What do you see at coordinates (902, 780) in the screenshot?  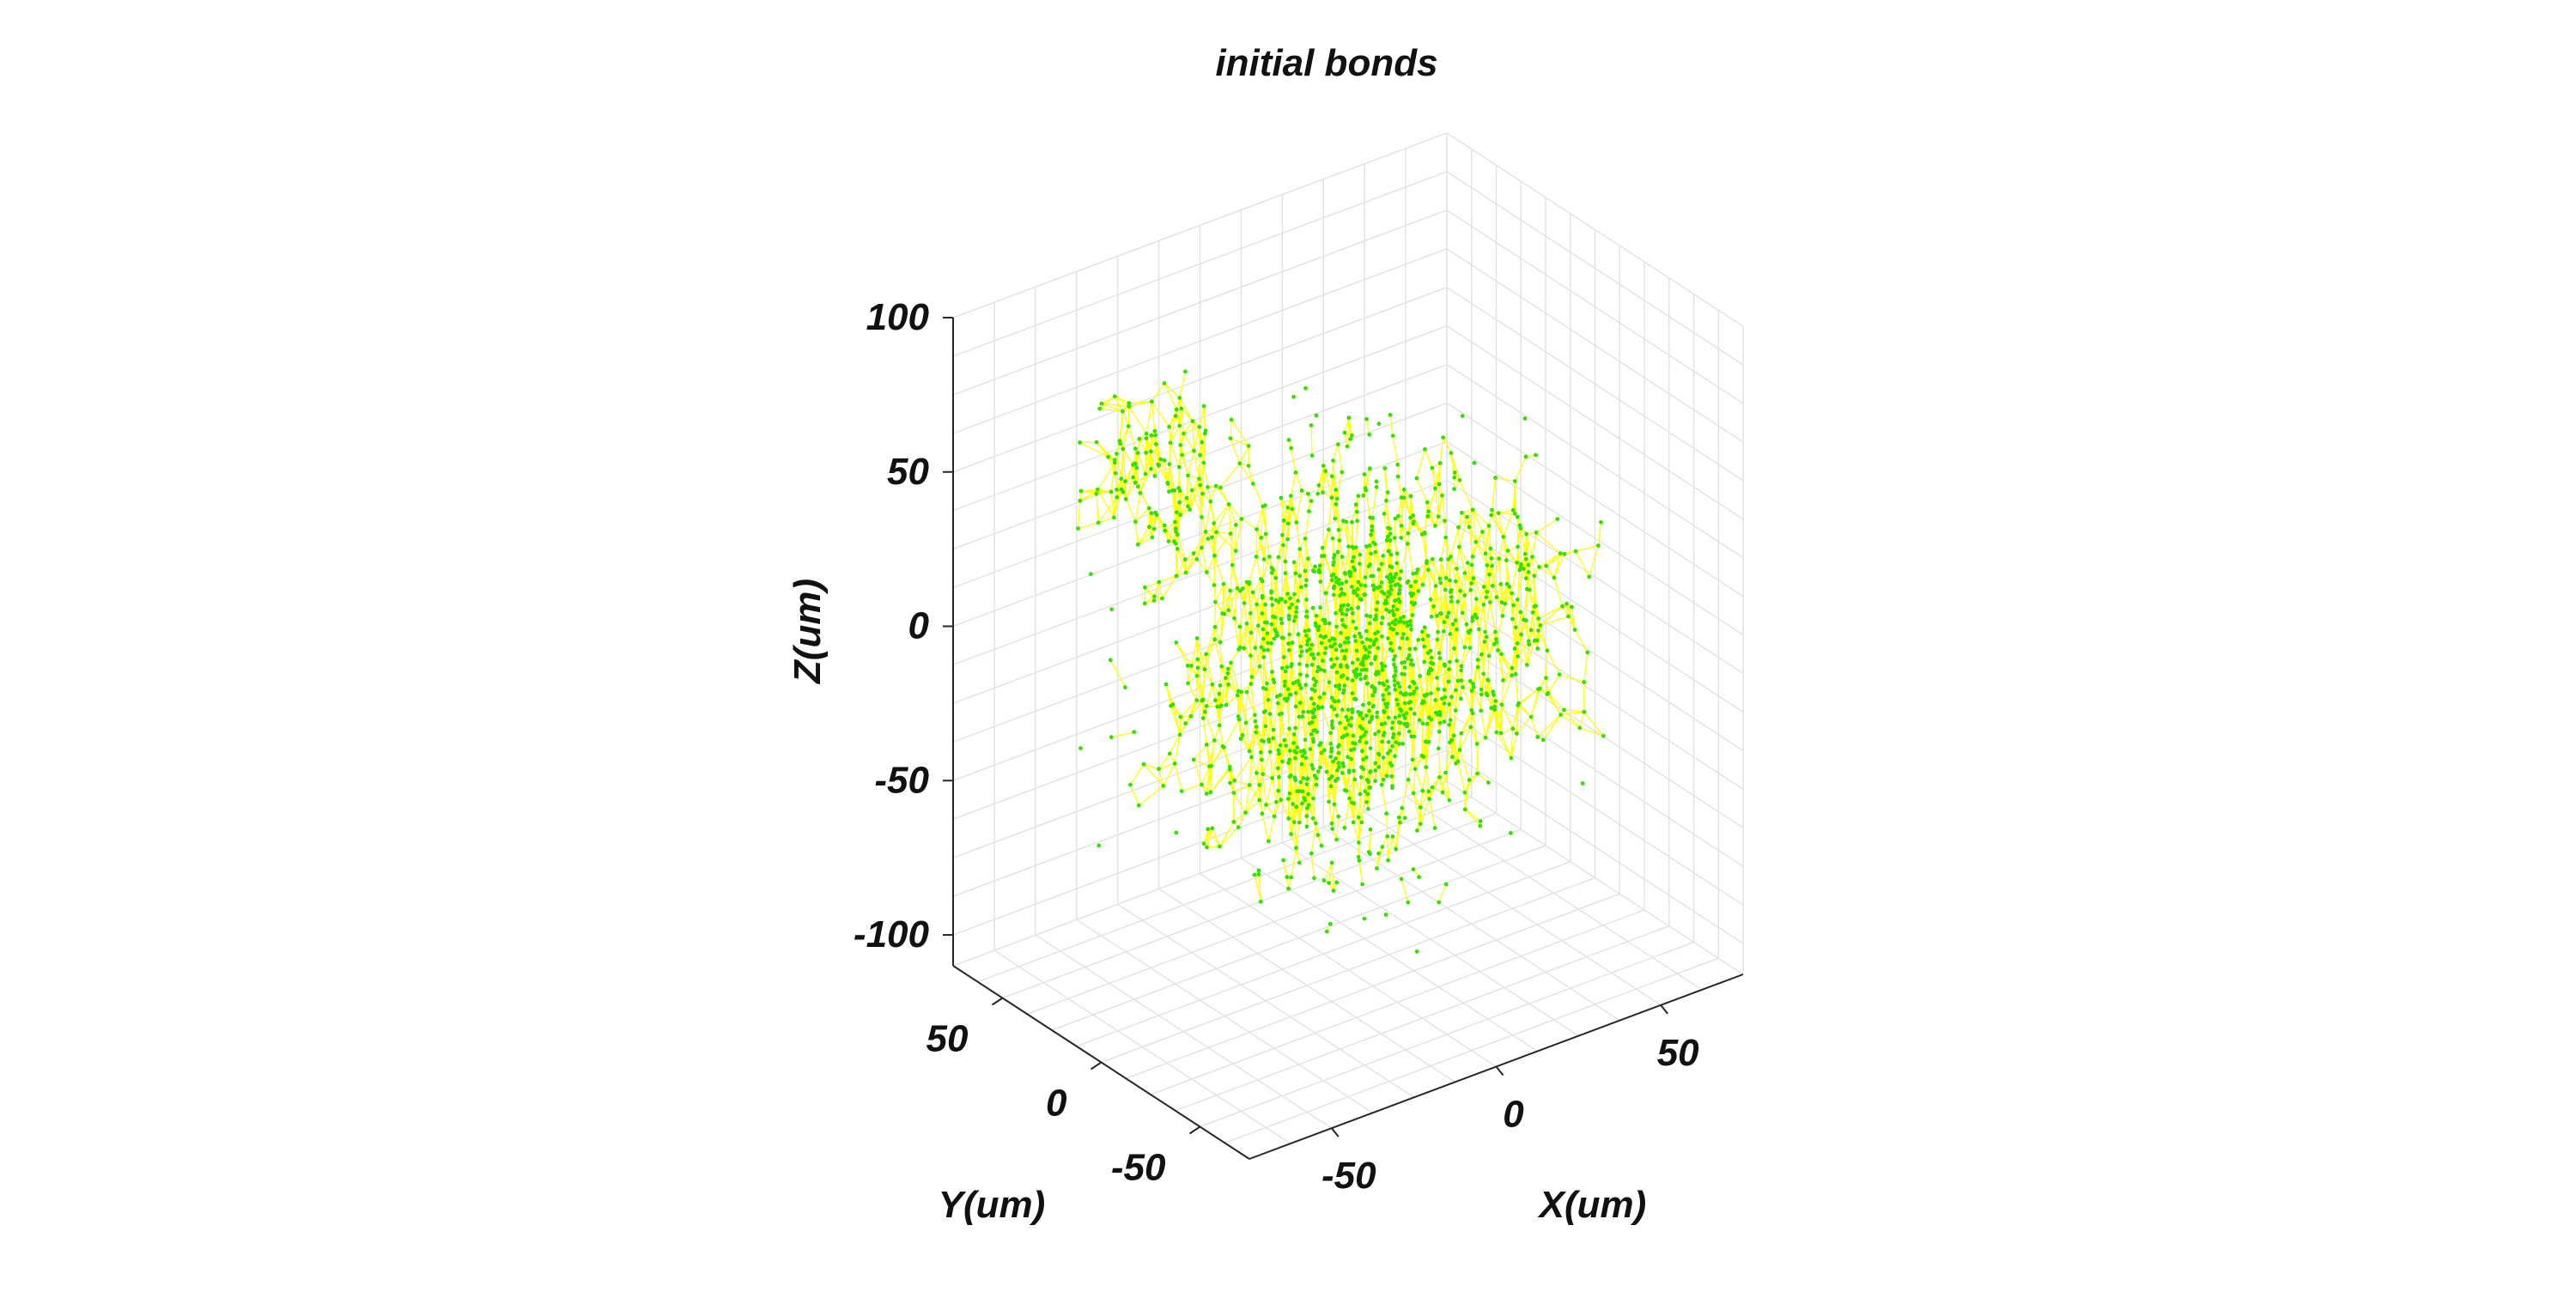 I see `z-tick-label: -50` at bounding box center [902, 780].